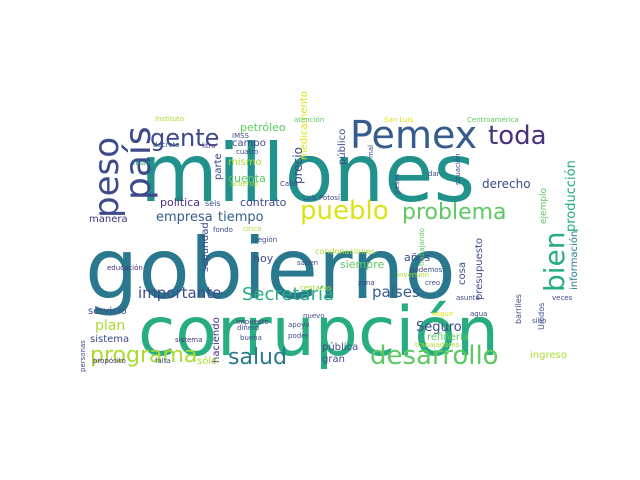  I want to click on word-parte: parte, so click(218, 166).